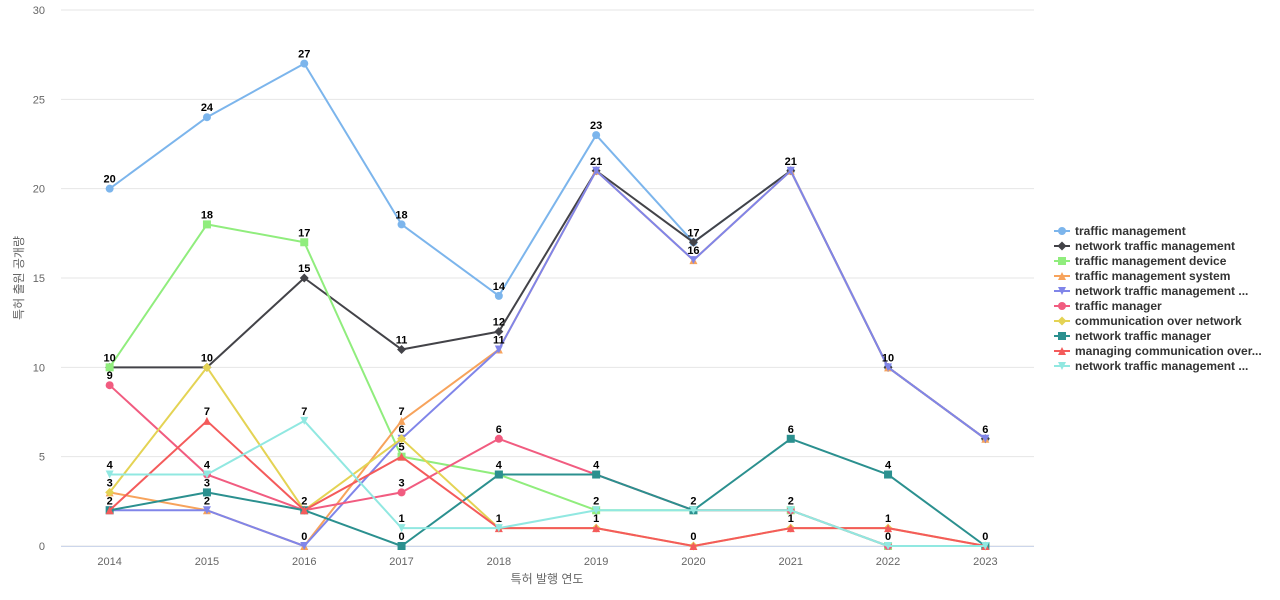  I want to click on data-label: 12, so click(499, 323).